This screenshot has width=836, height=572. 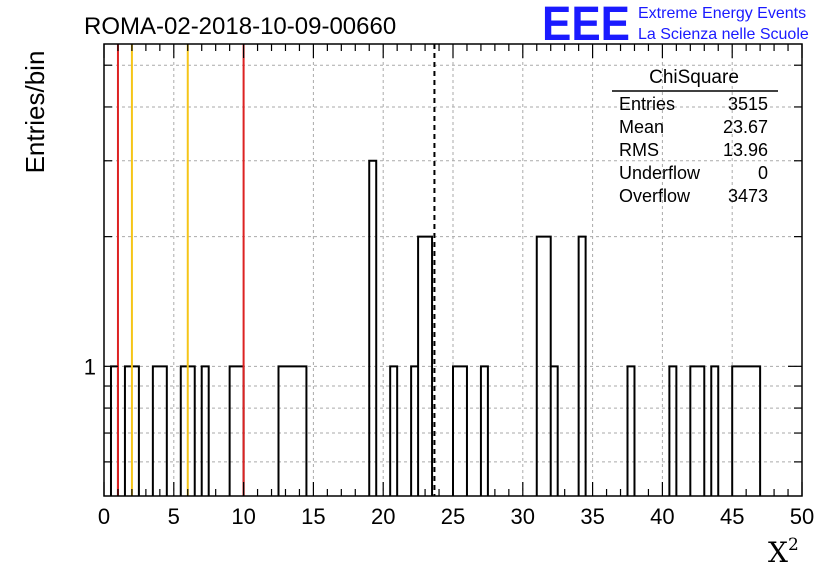 I want to click on stats-value: 0, so click(x=763, y=173).